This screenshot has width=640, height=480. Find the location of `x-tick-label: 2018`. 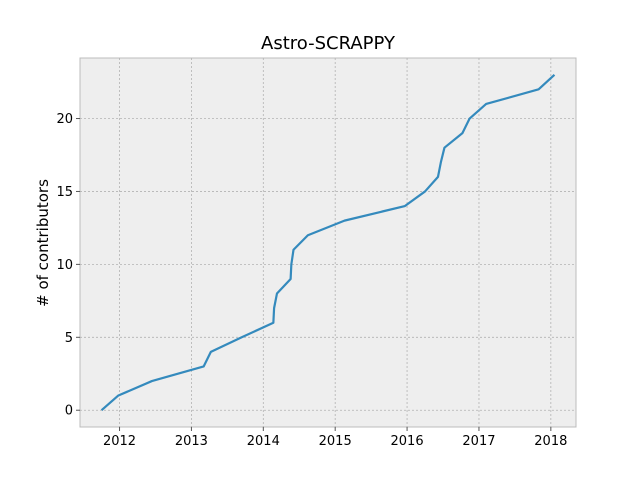

x-tick-label: 2018 is located at coordinates (550, 441).